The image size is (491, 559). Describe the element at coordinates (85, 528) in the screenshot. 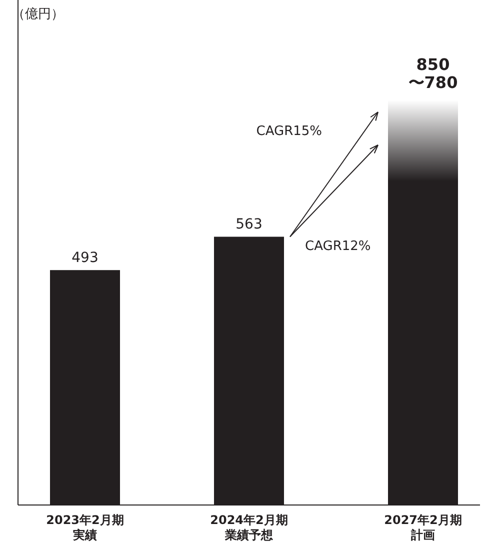

I see `x-tick-label: 2023年2月期実績` at that location.